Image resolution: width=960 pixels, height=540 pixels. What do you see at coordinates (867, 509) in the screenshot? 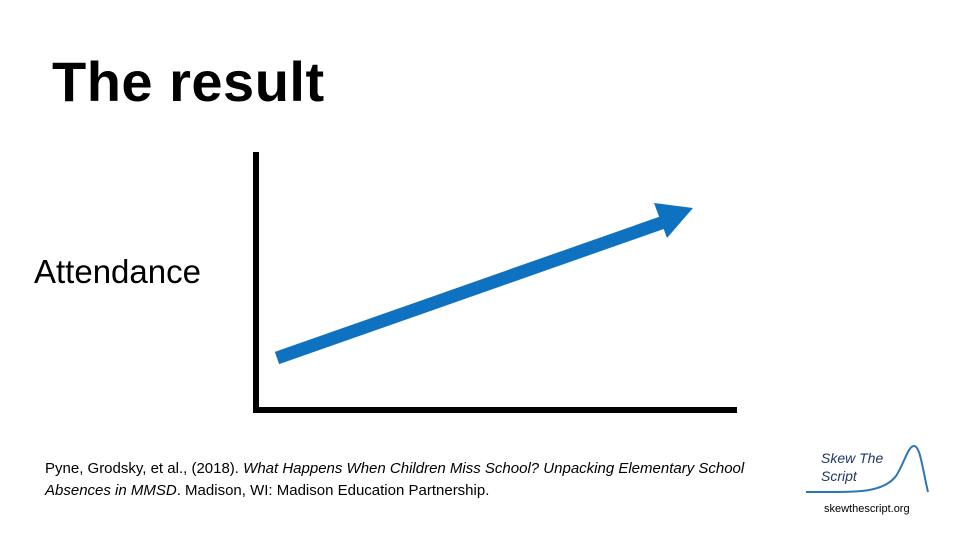
I see `logo-url: skewthescript.org` at bounding box center [867, 509].